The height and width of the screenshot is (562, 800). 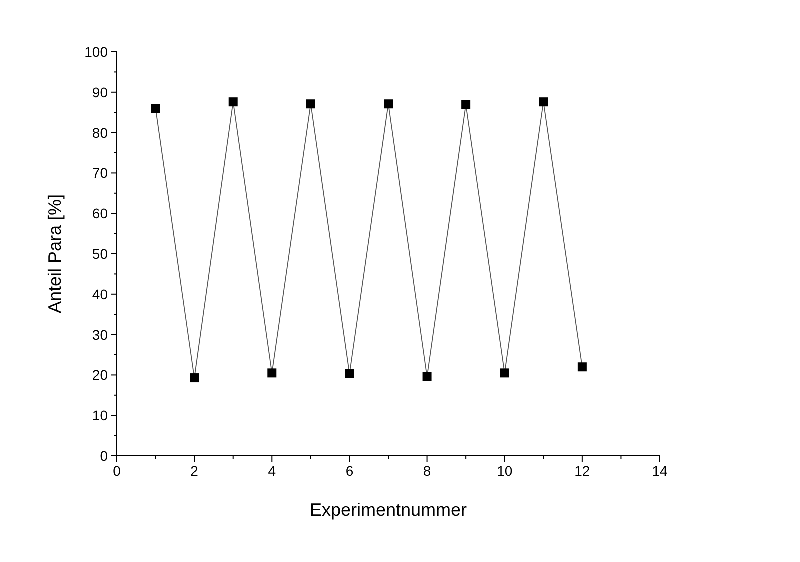 What do you see at coordinates (427, 471) in the screenshot?
I see `x-tick-label: 8` at bounding box center [427, 471].